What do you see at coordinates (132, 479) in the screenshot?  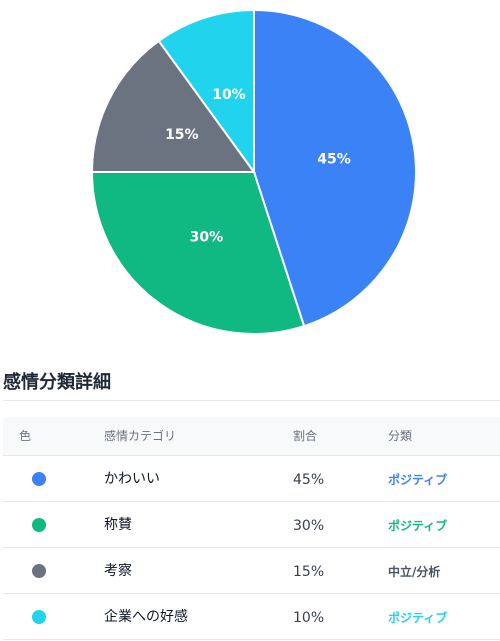 I see `category-label: かわいい` at bounding box center [132, 479].